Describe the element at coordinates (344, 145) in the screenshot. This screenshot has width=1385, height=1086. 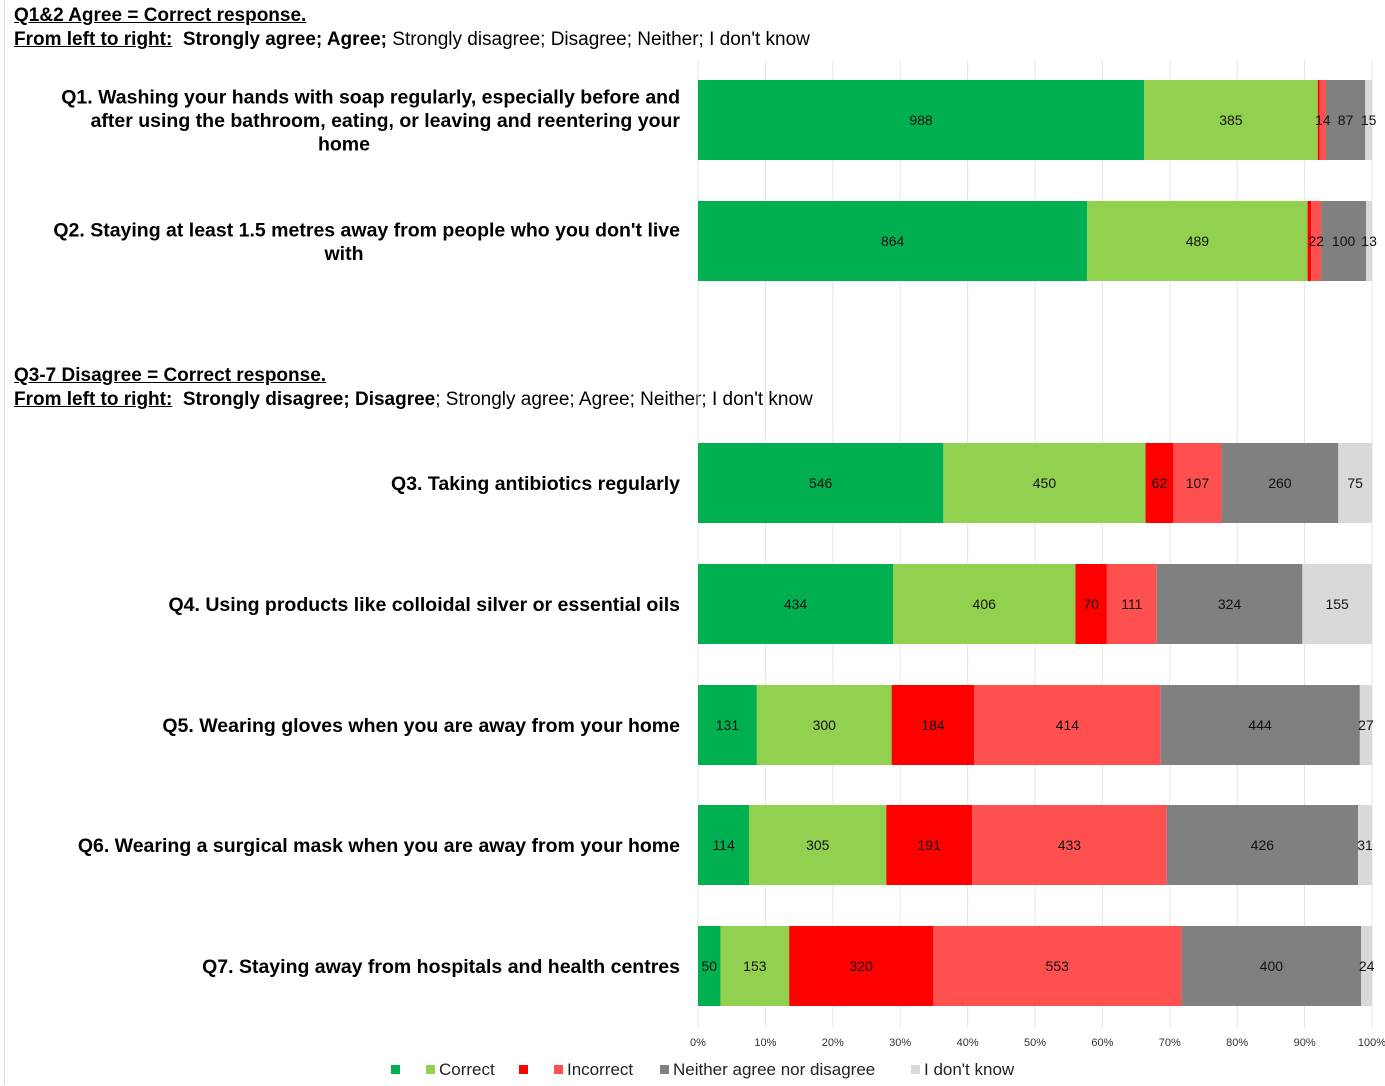
I see `question-label-q1-line3: home` at that location.